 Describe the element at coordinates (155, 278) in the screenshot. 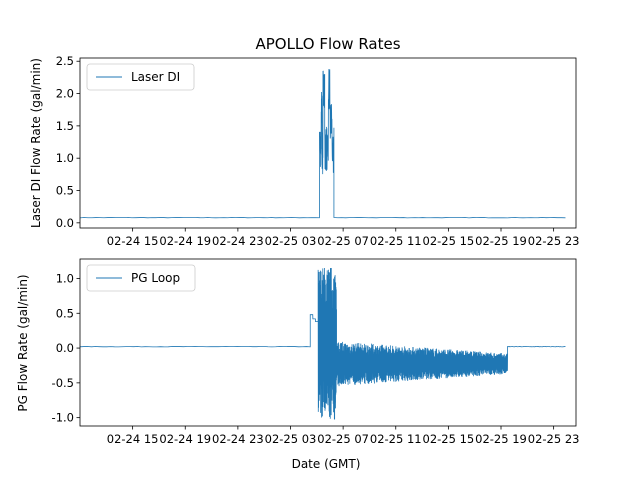

I see `pg-loop-legend-label: PG Loop` at that location.